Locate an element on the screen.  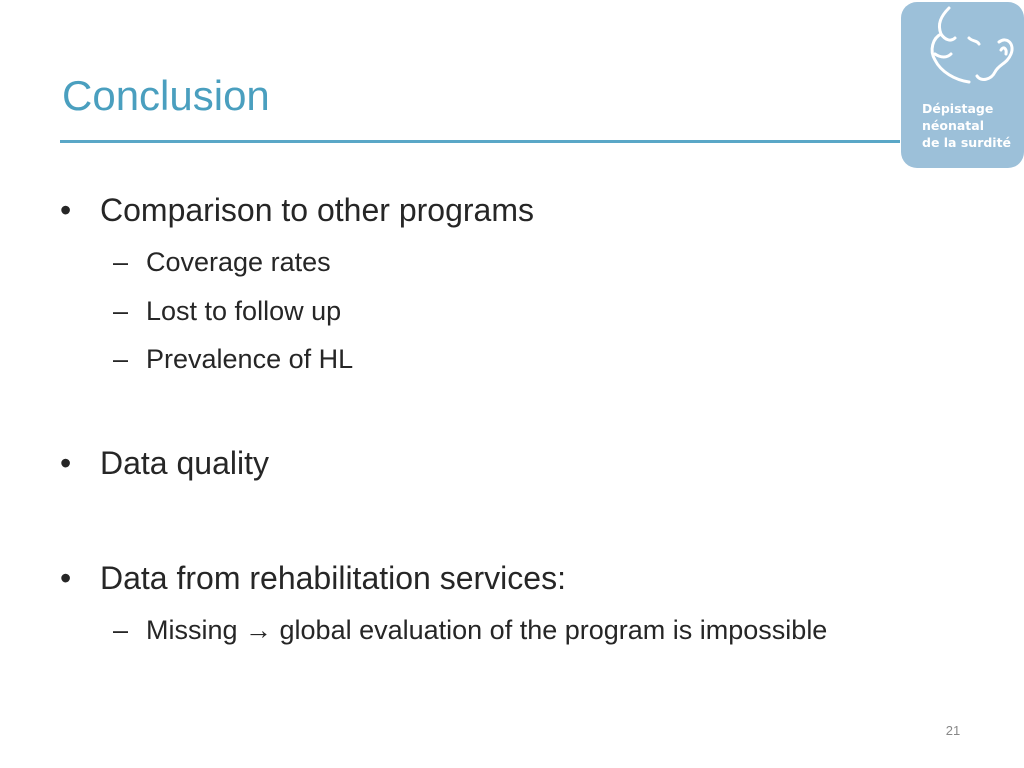
logo-line-1: Dépistage is located at coordinates (958, 108).